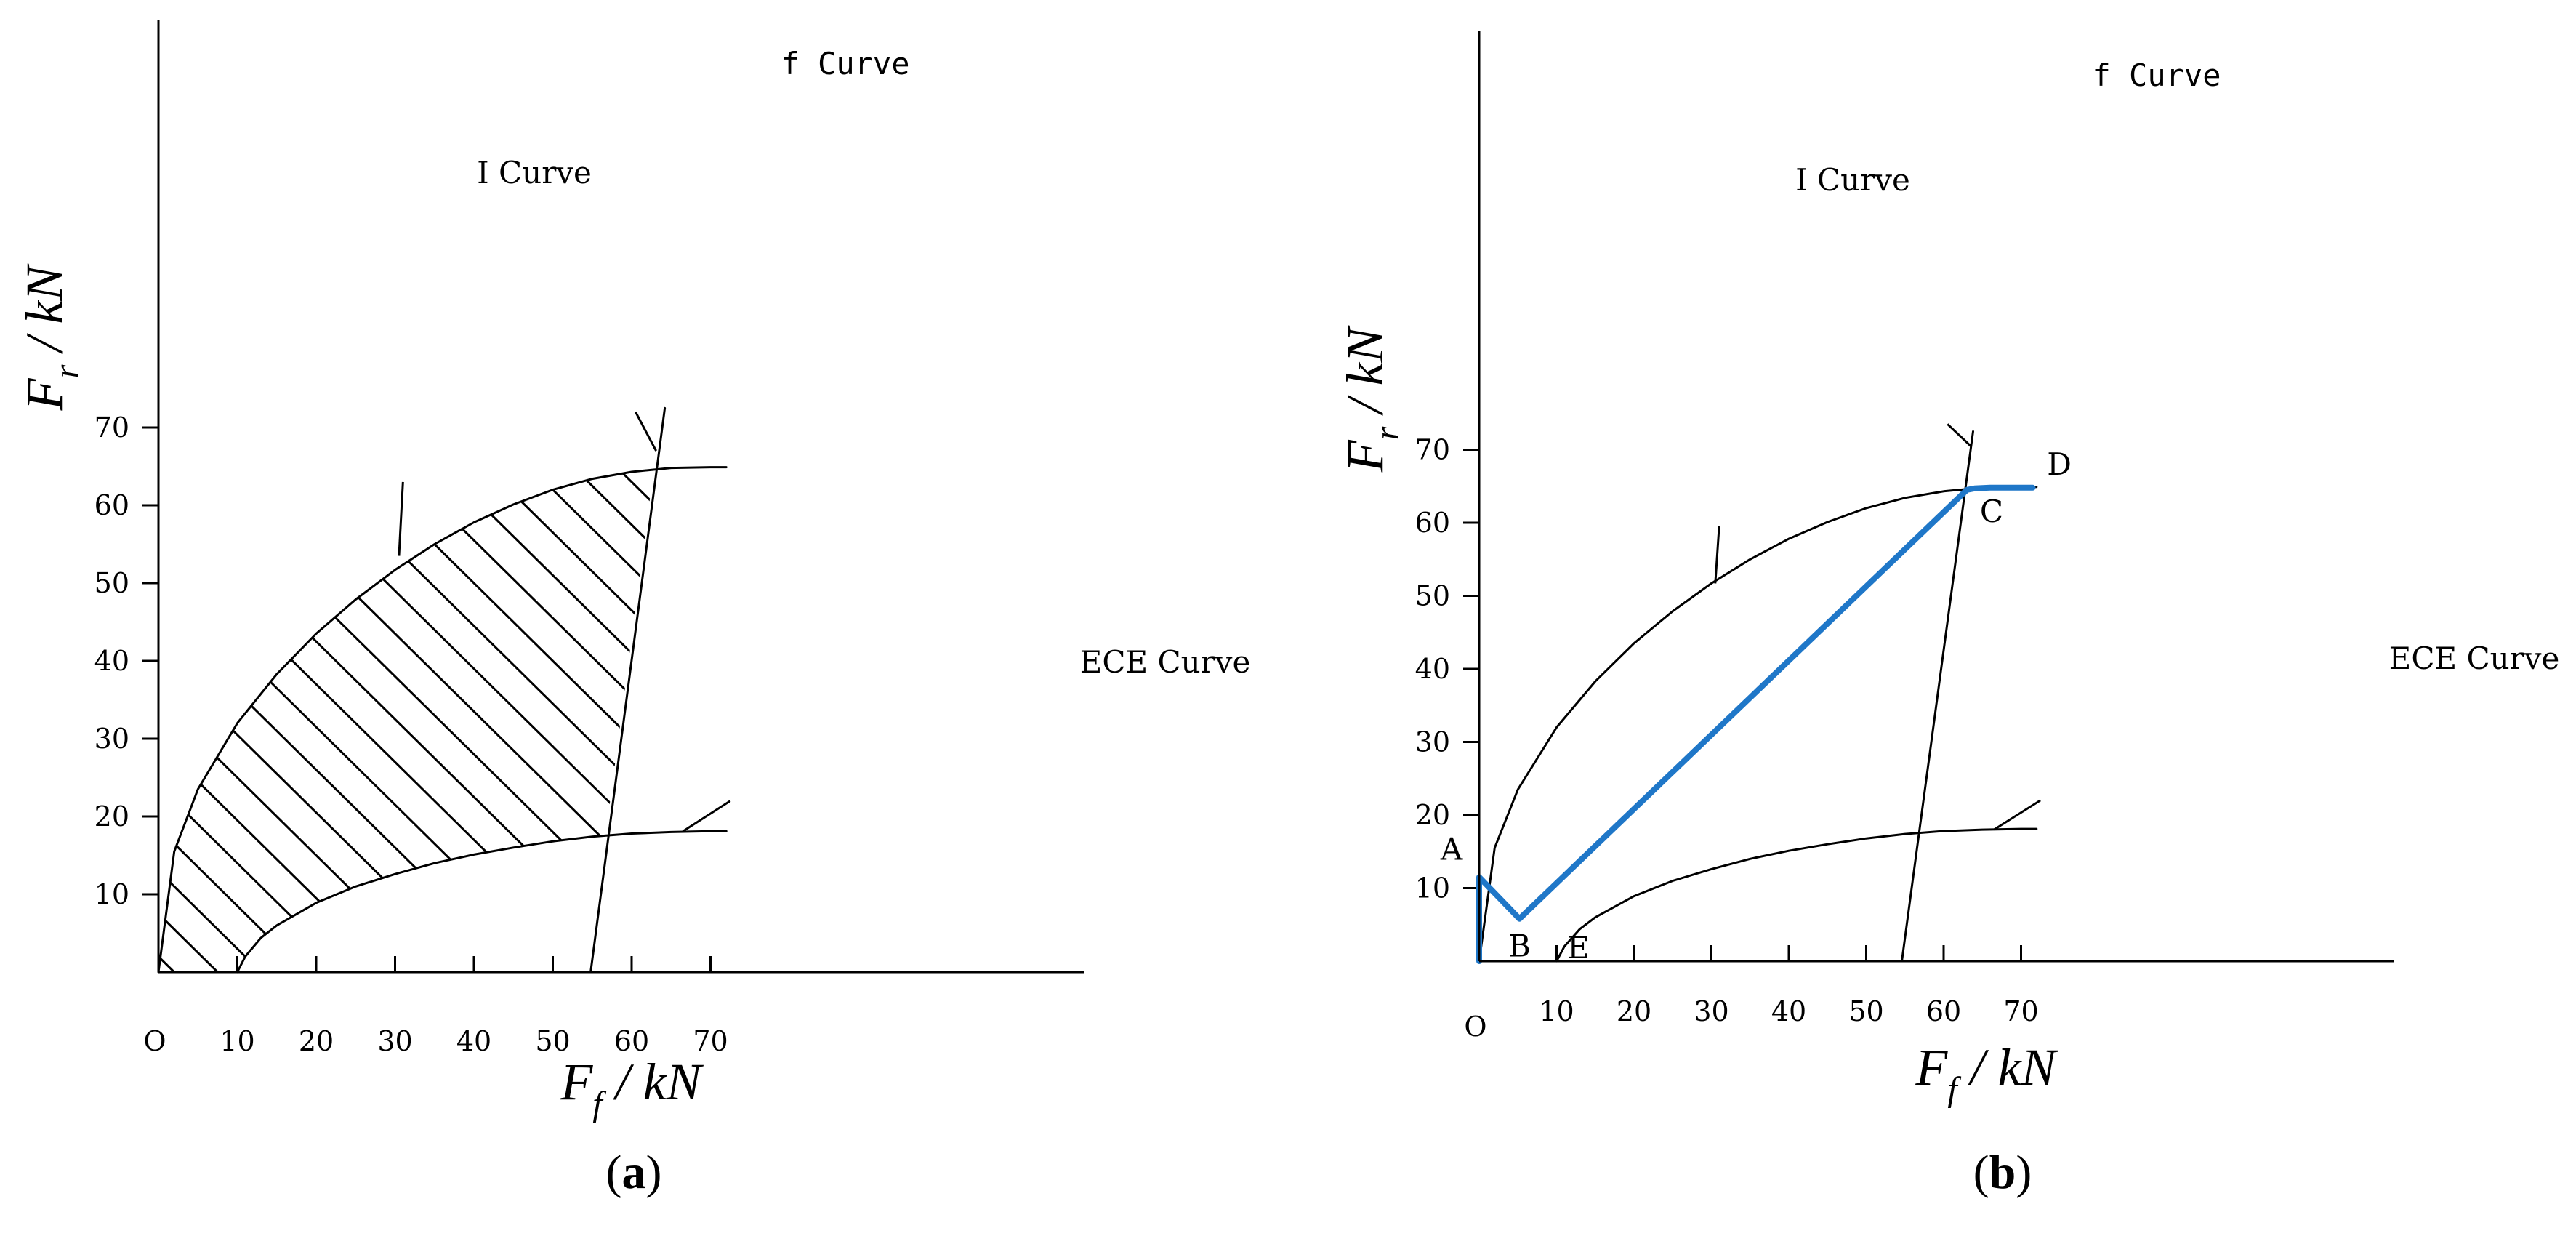  What do you see at coordinates (1451, 849) in the screenshot?
I see `point-label-a: A` at bounding box center [1451, 849].